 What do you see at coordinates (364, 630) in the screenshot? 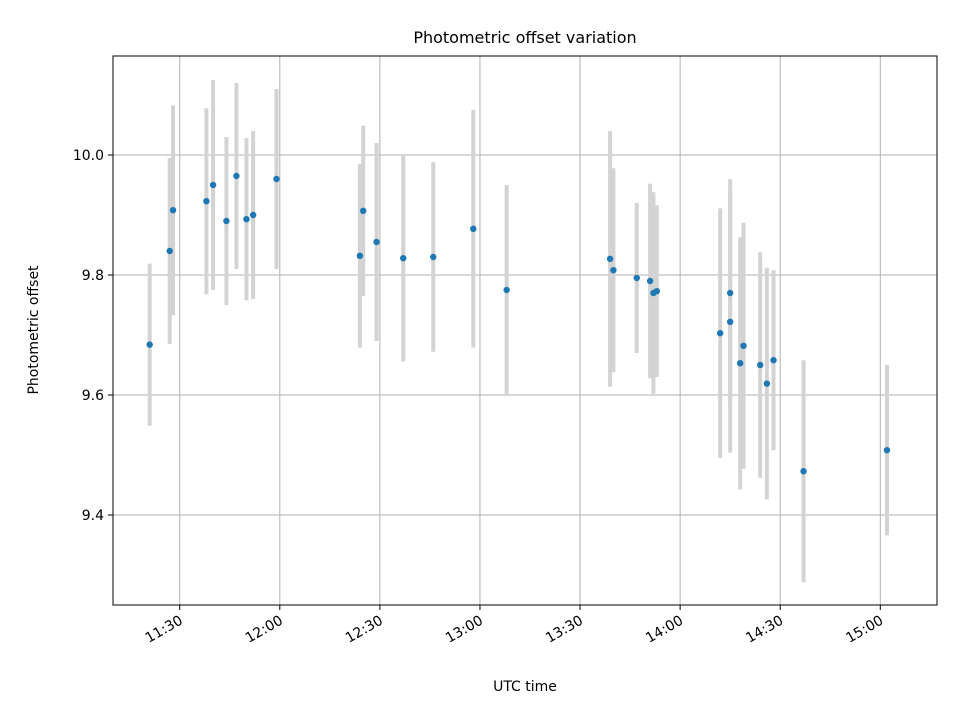
I see `x-tick-label: 12:30` at bounding box center [364, 630].